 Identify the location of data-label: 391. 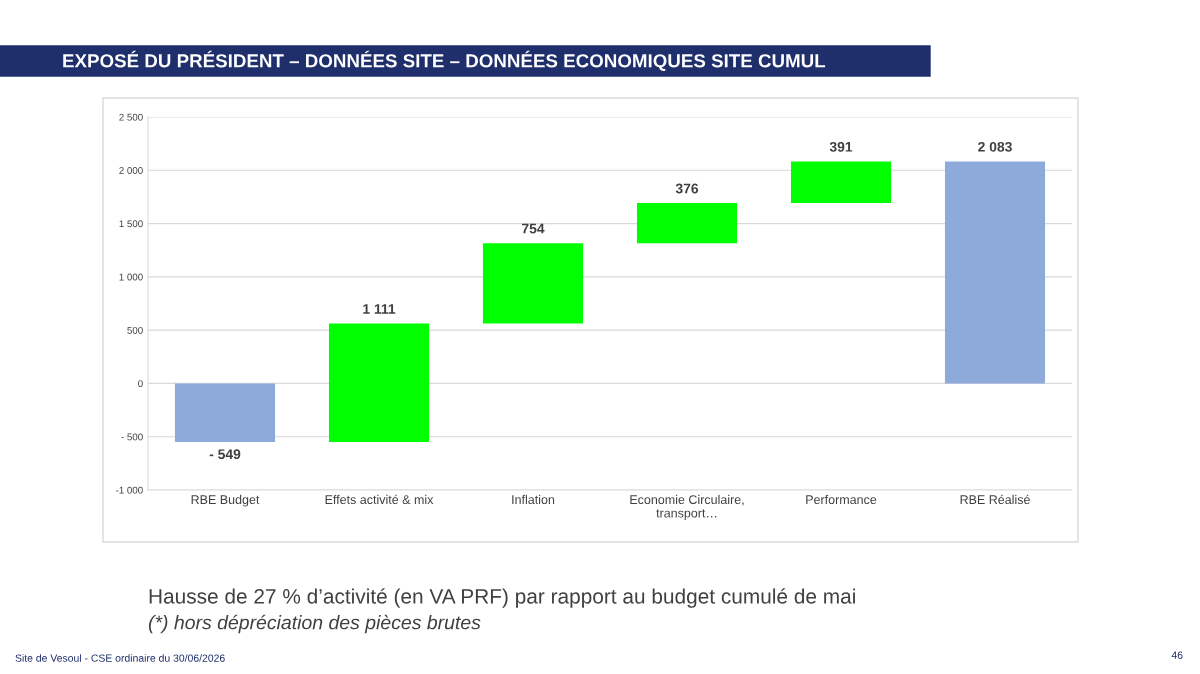
(841, 146).